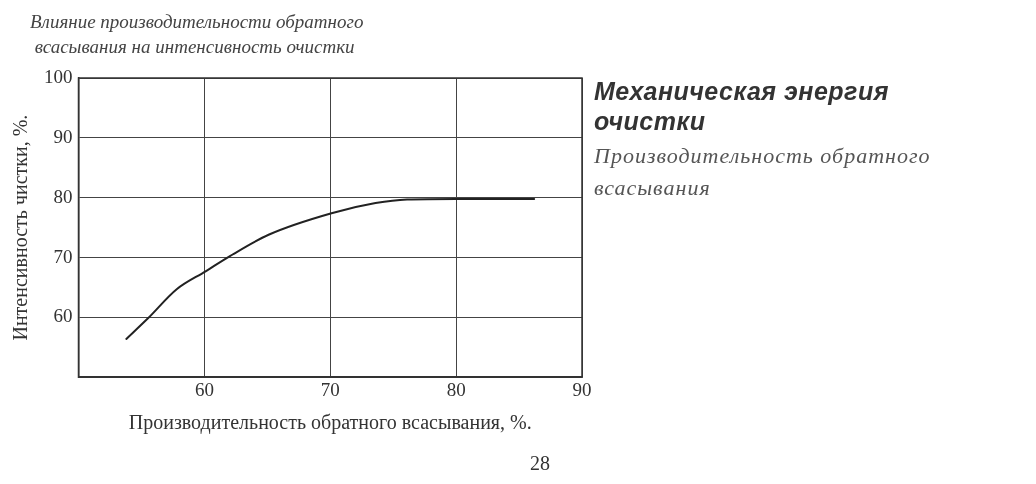 Image resolution: width=1036 pixels, height=484 pixels. I want to click on x-tick-label: 90, so click(582, 389).